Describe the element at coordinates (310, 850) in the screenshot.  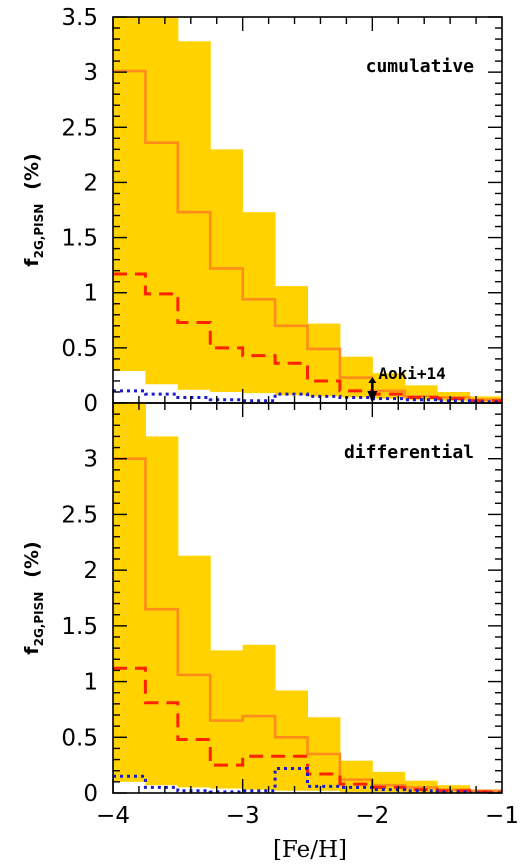
I see `x-axis-title: [Fe/H]` at that location.